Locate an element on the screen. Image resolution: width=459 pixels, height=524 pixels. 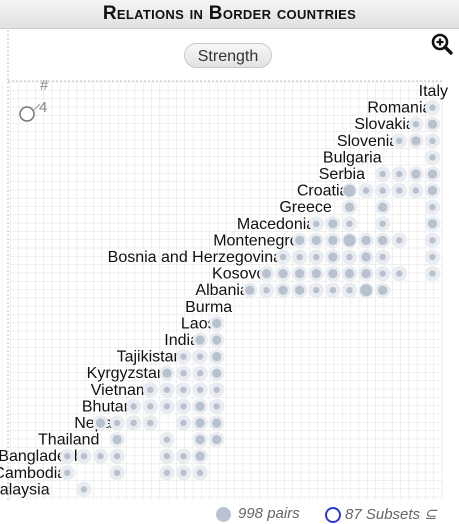
country-label: Romania is located at coordinates (399, 108).